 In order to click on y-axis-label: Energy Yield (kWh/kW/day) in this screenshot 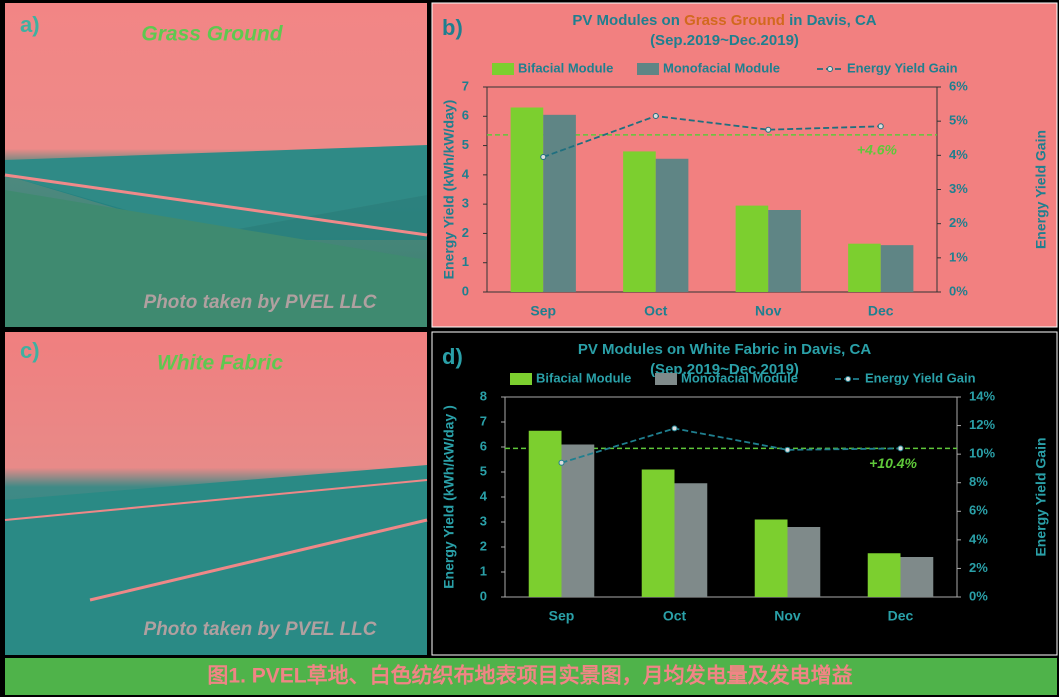, I will do `click(449, 190)`.